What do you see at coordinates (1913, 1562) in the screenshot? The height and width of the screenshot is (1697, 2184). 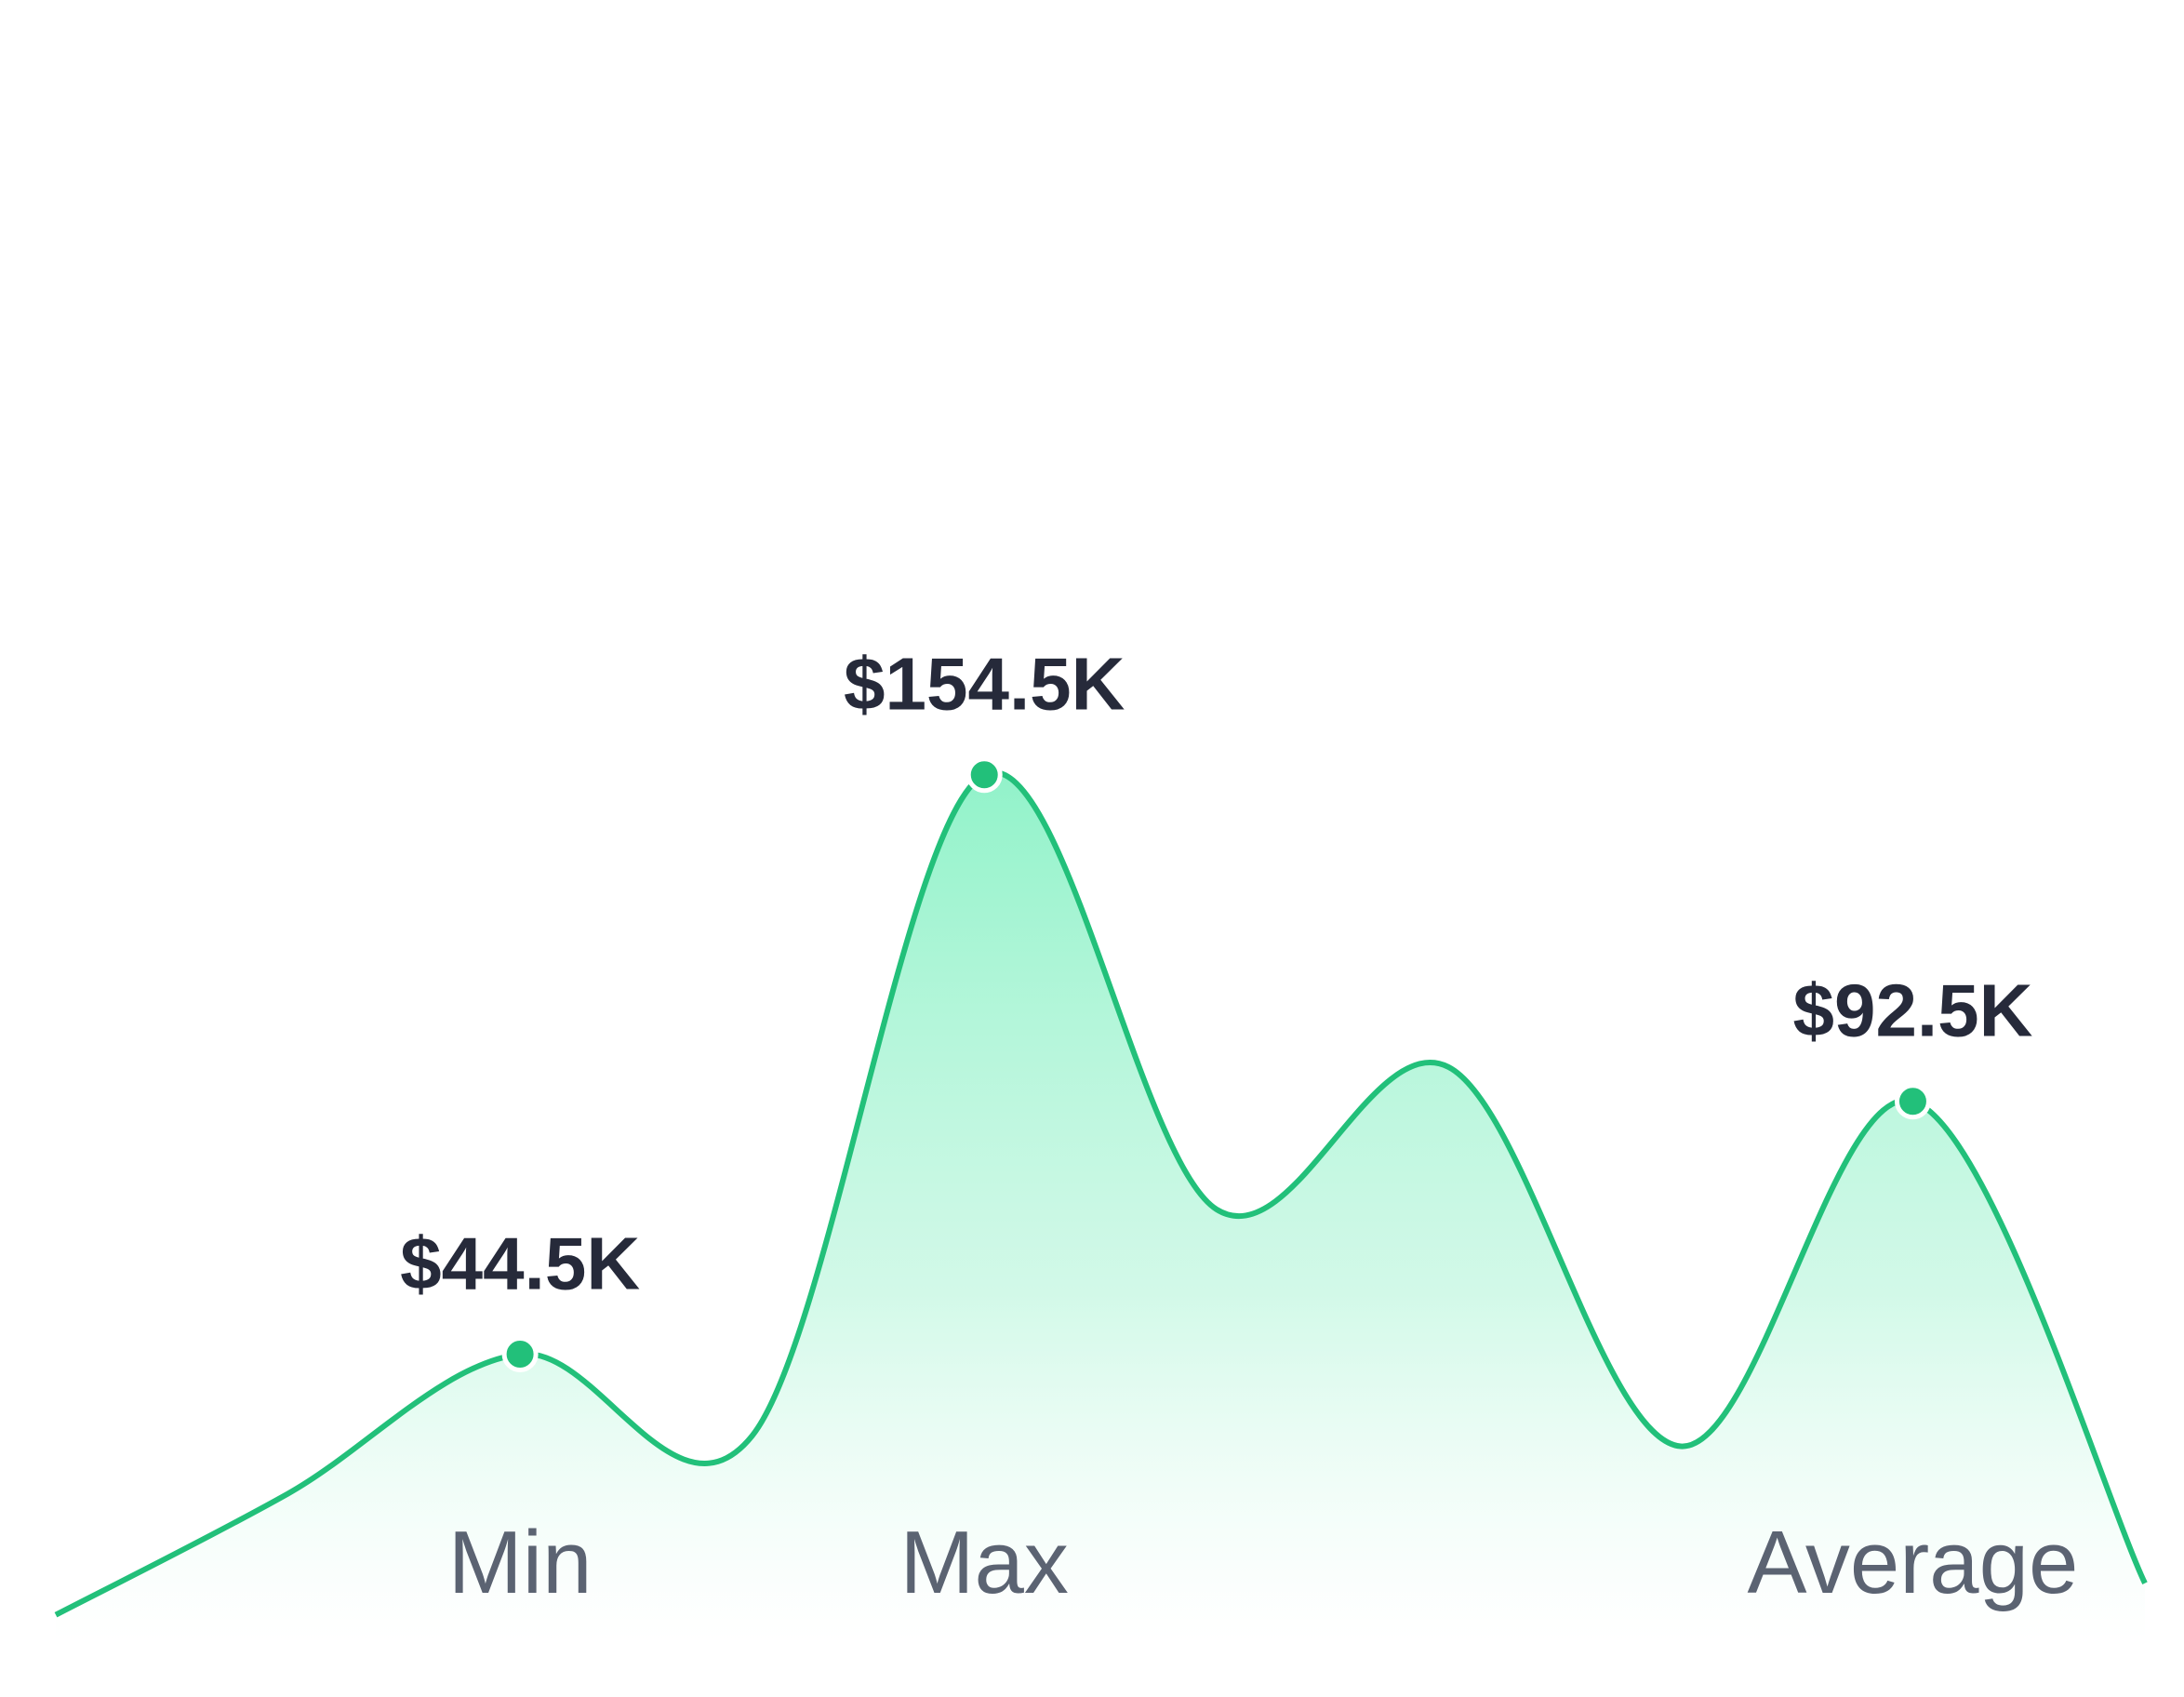 I see `x-tick-label: Average` at bounding box center [1913, 1562].